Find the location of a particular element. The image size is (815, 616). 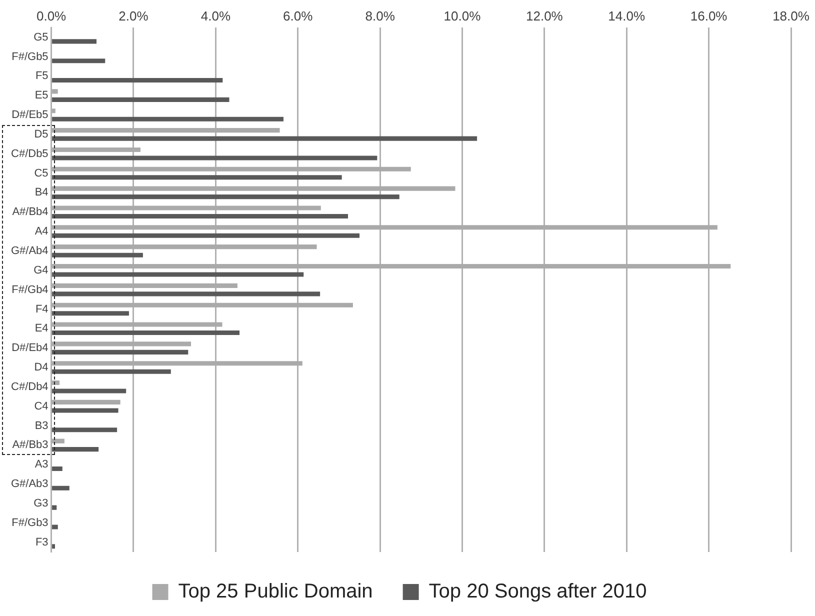

legend-label: Top 25 Public Domain is located at coordinates (275, 591).